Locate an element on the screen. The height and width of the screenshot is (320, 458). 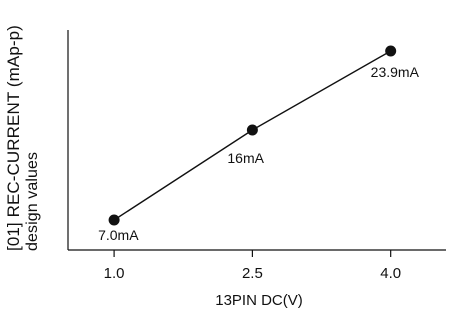
data-label: 16mA is located at coordinates (245, 158).